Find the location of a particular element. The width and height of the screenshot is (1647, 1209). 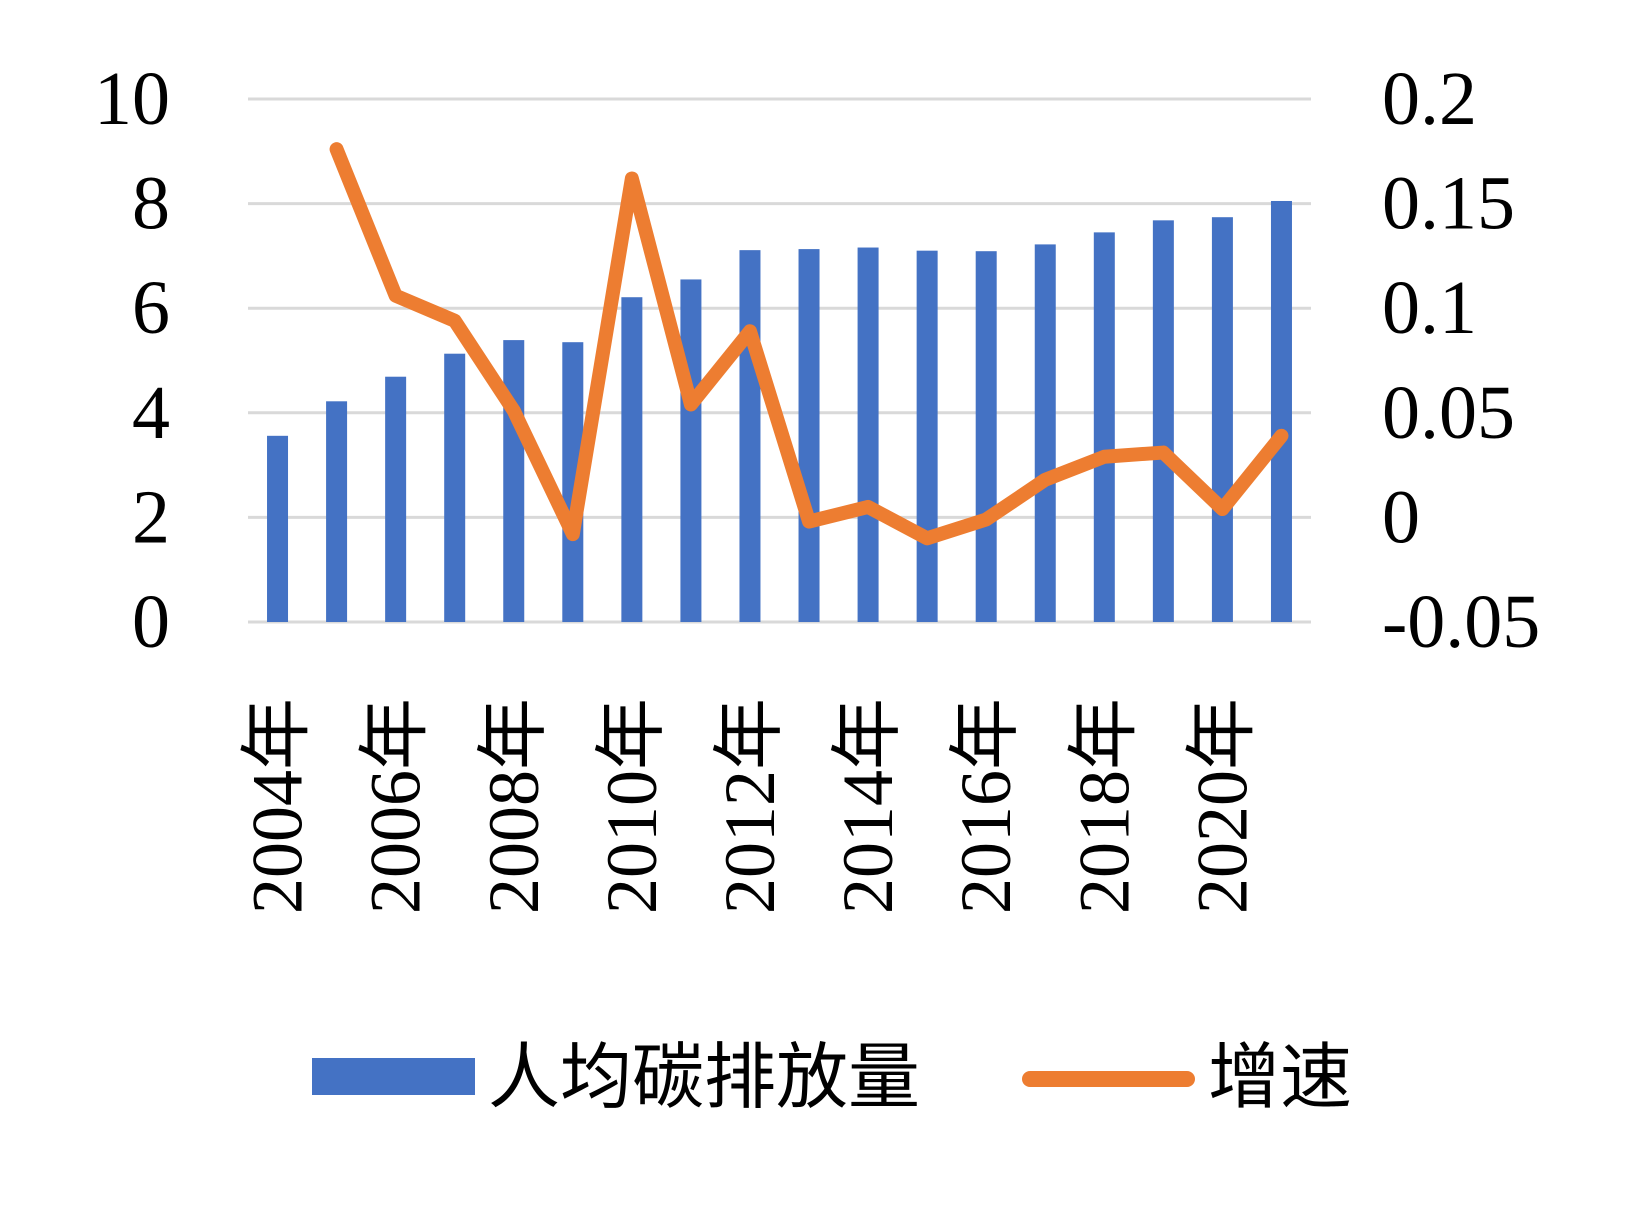

x-axis-tick-label: 2014年 is located at coordinates (868, 806).